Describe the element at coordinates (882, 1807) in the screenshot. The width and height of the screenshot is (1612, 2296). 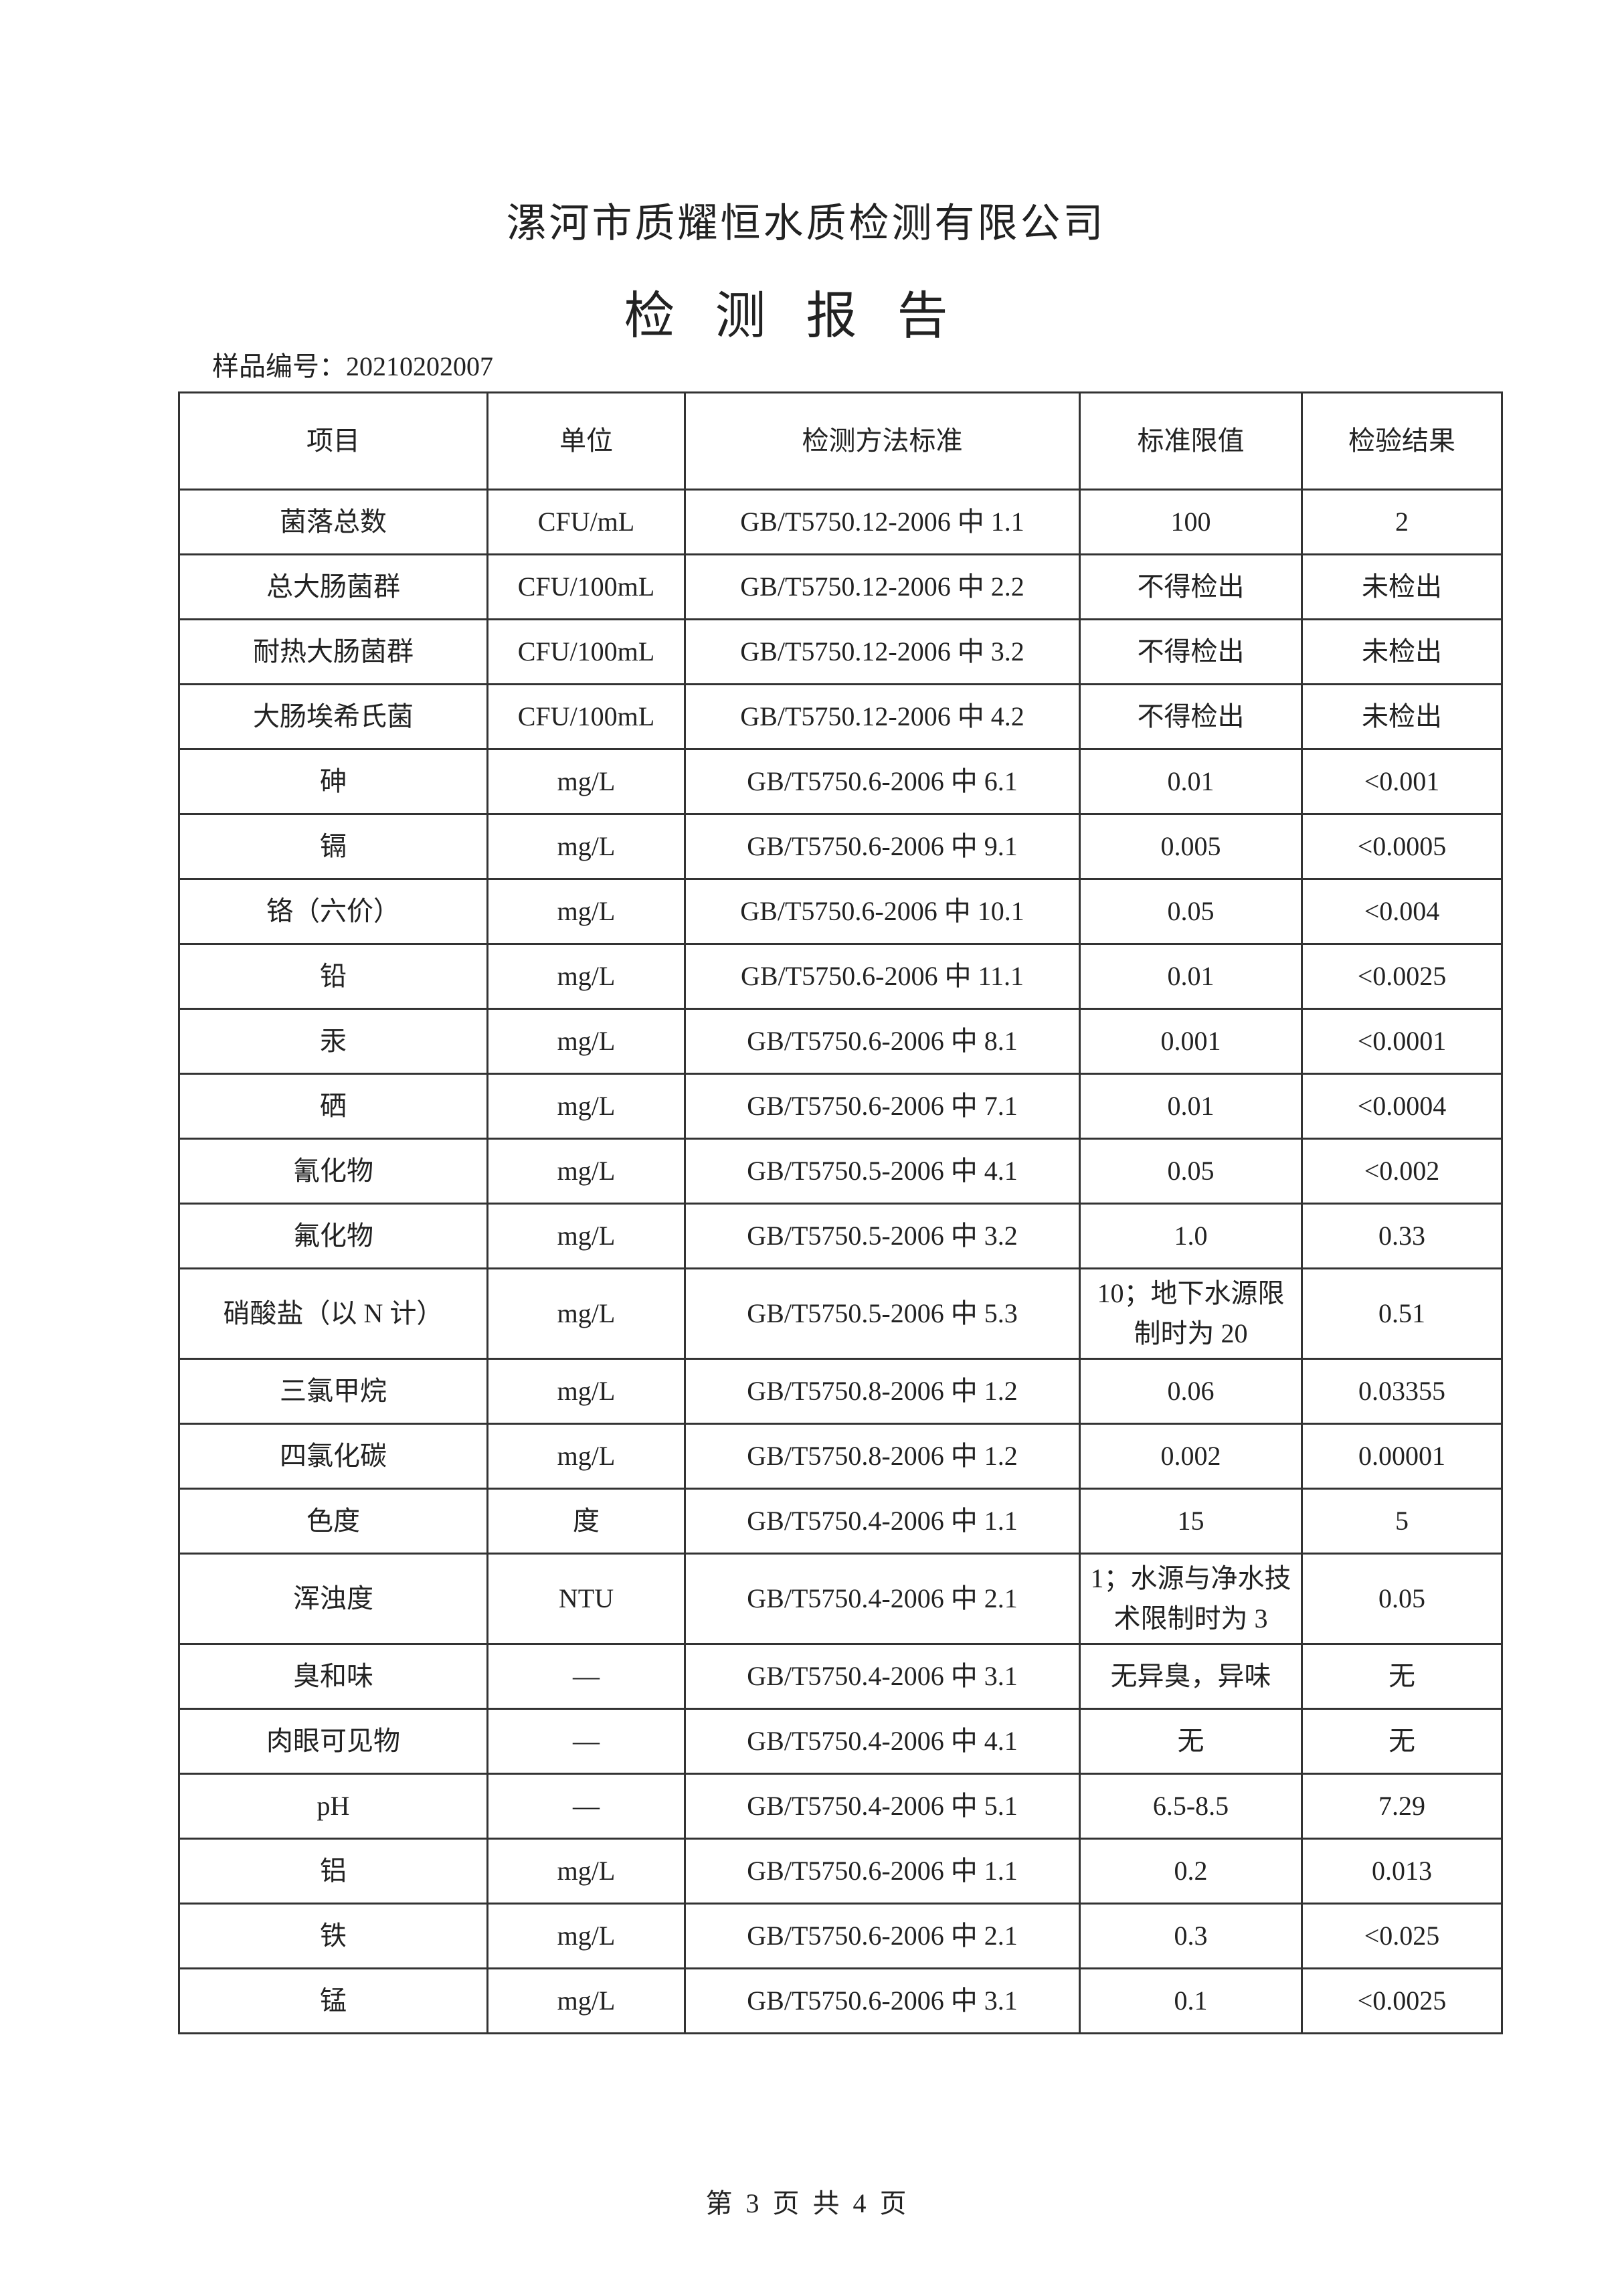
I see `table-cell: GB/T5750.4-2006 中 5.1` at that location.